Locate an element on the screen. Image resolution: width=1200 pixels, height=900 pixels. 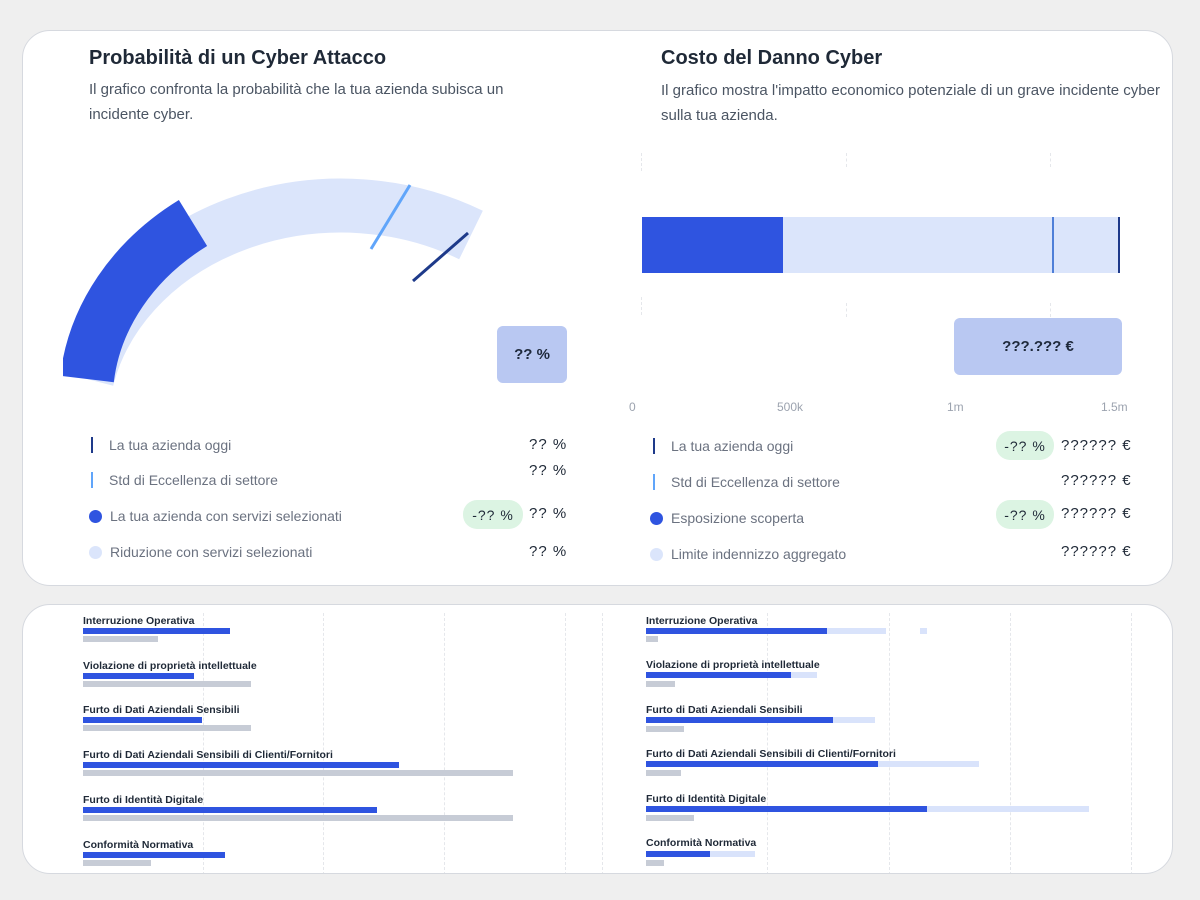
probability-badge: ?? % is located at coordinates (532, 354).